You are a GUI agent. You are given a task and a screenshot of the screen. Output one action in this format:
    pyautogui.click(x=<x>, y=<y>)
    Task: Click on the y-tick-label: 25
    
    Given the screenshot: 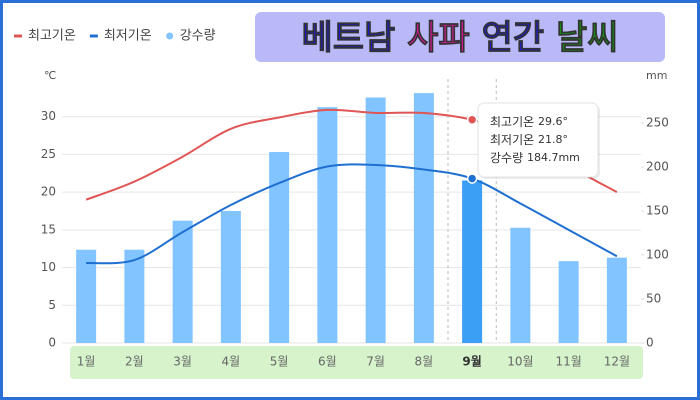 What is the action you would take?
    pyautogui.click(x=48, y=154)
    